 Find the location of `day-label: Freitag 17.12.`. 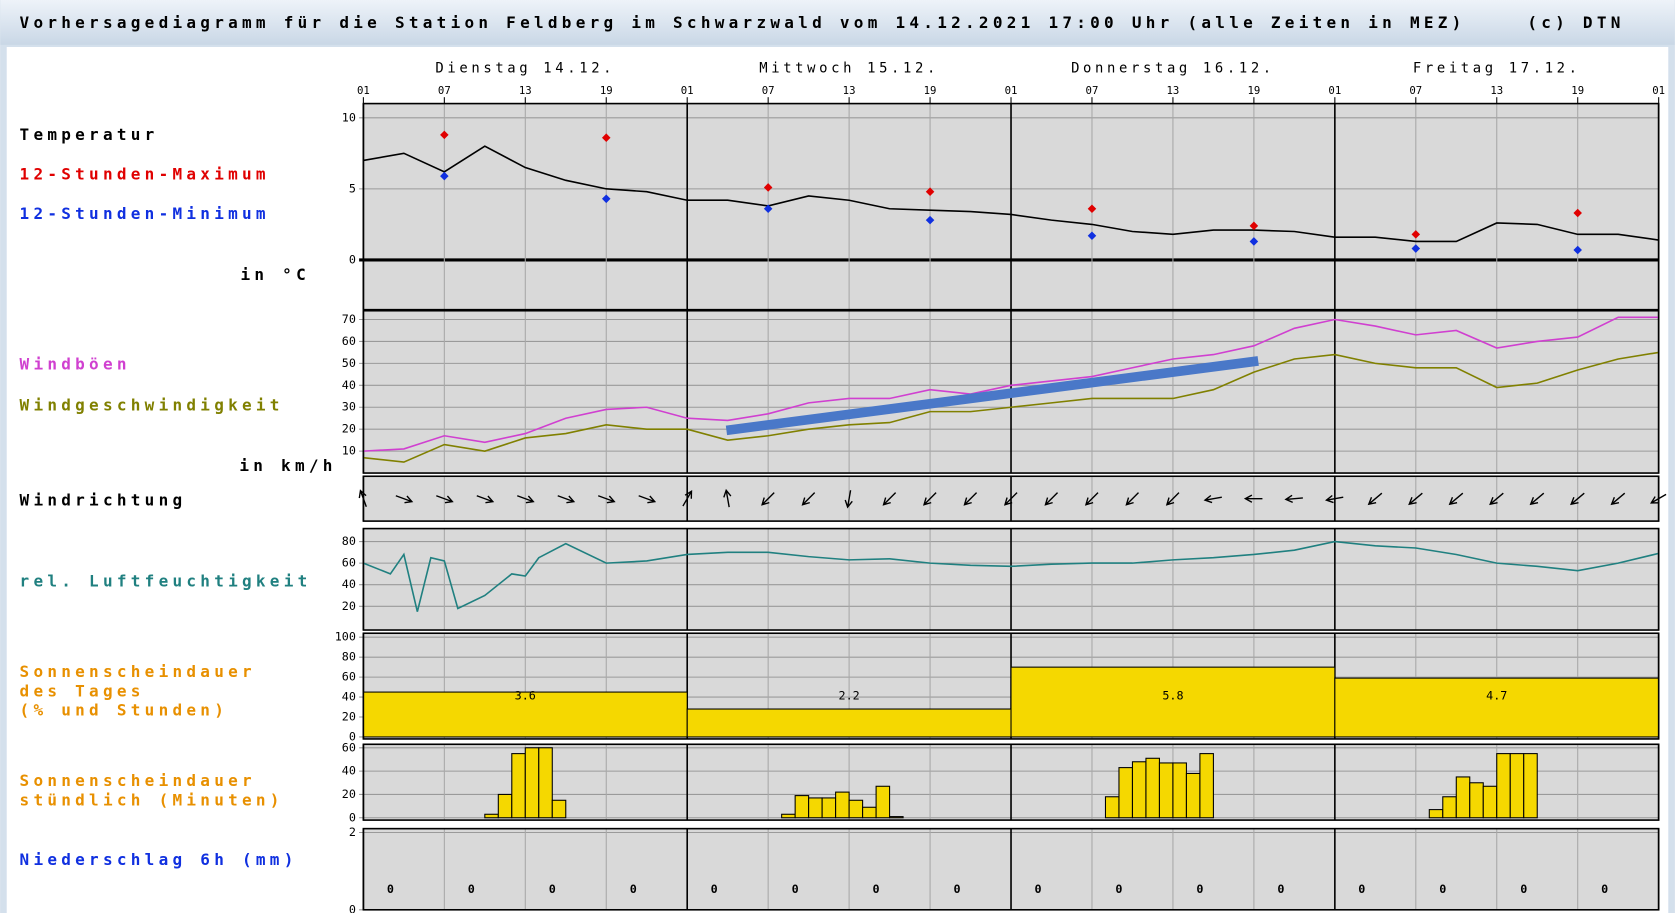

day-label: Freitag 17.12. is located at coordinates (1497, 68).